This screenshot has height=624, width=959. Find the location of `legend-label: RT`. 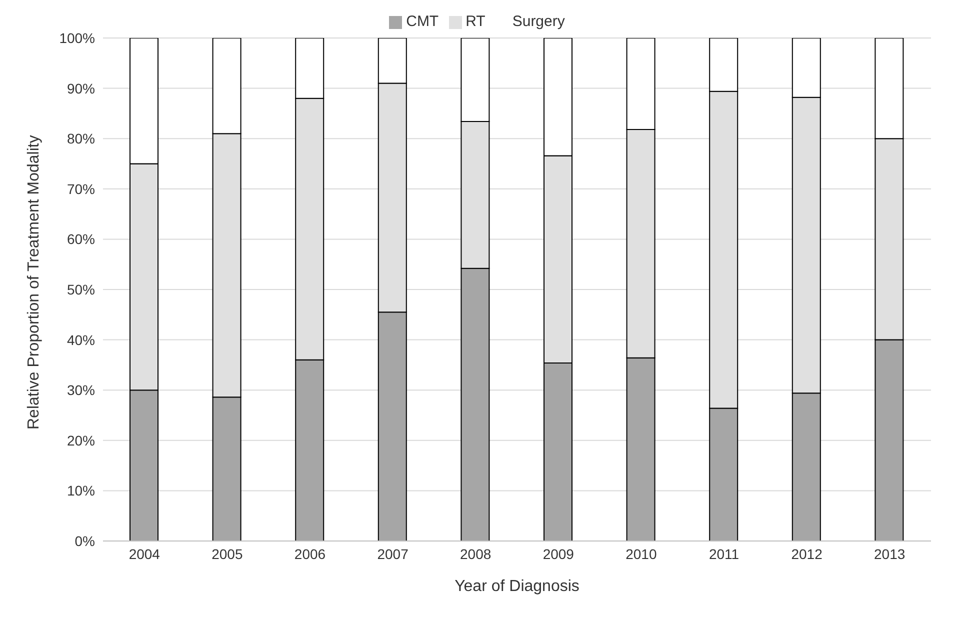

legend-label: RT is located at coordinates (476, 21).